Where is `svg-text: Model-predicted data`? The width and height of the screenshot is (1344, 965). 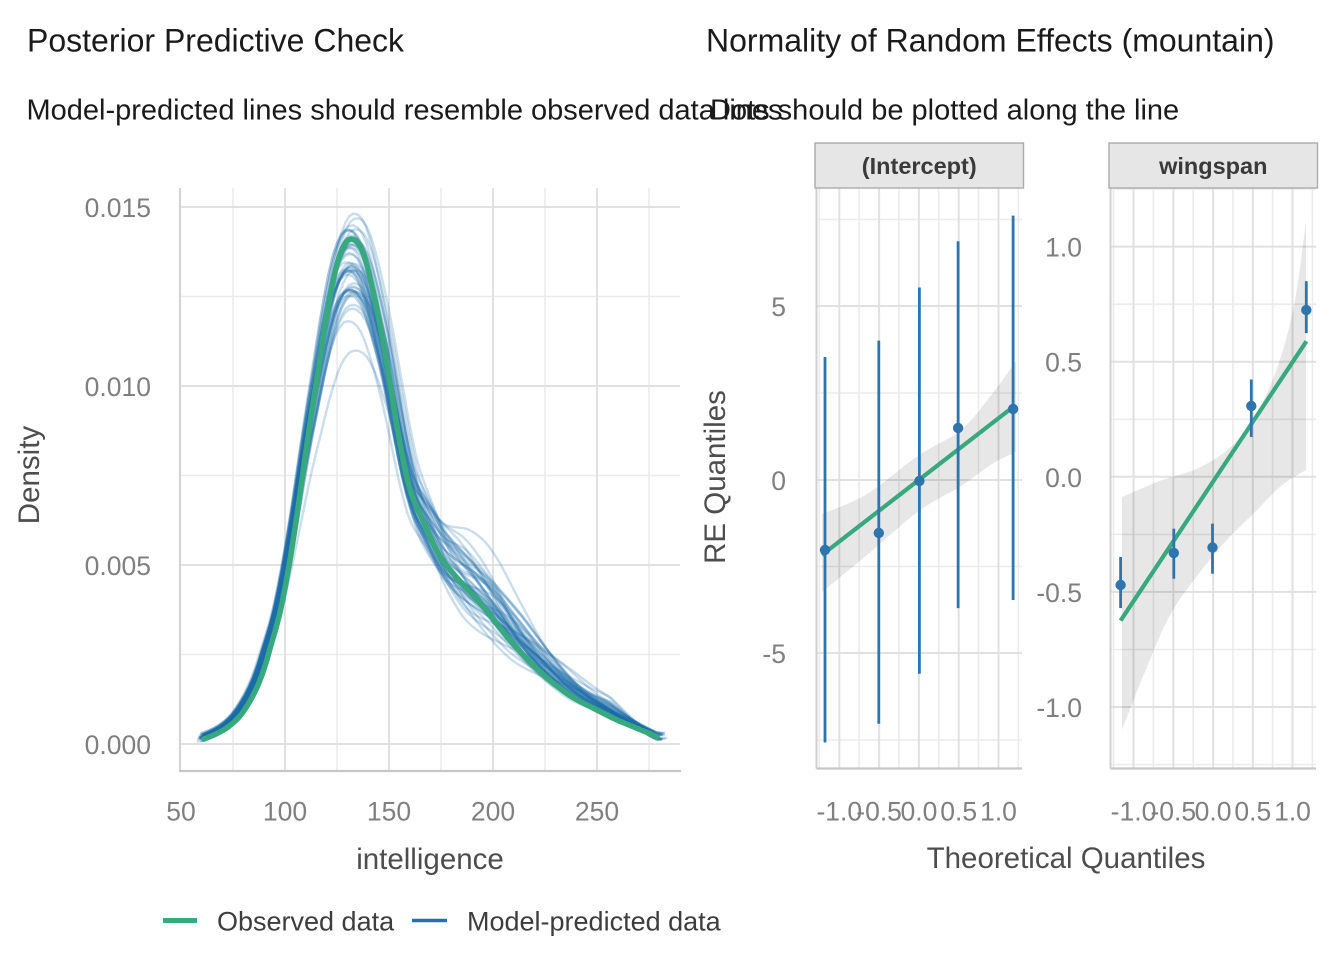
svg-text: Model-predicted data is located at coordinates (594, 922).